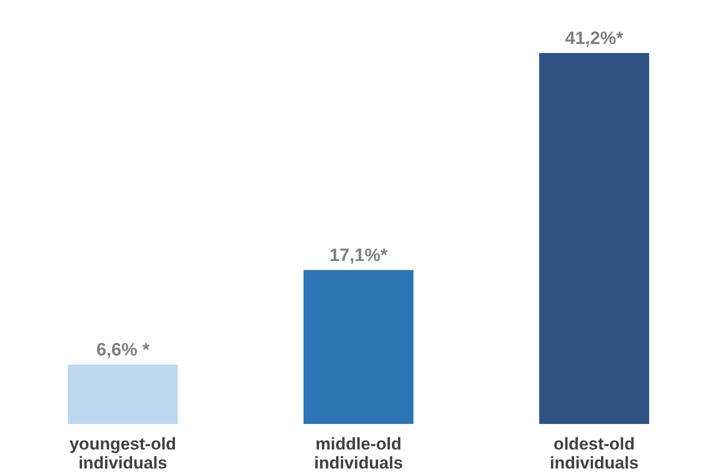 The width and height of the screenshot is (717, 476). What do you see at coordinates (358, 255) in the screenshot?
I see `data-label: 17,1%*` at bounding box center [358, 255].